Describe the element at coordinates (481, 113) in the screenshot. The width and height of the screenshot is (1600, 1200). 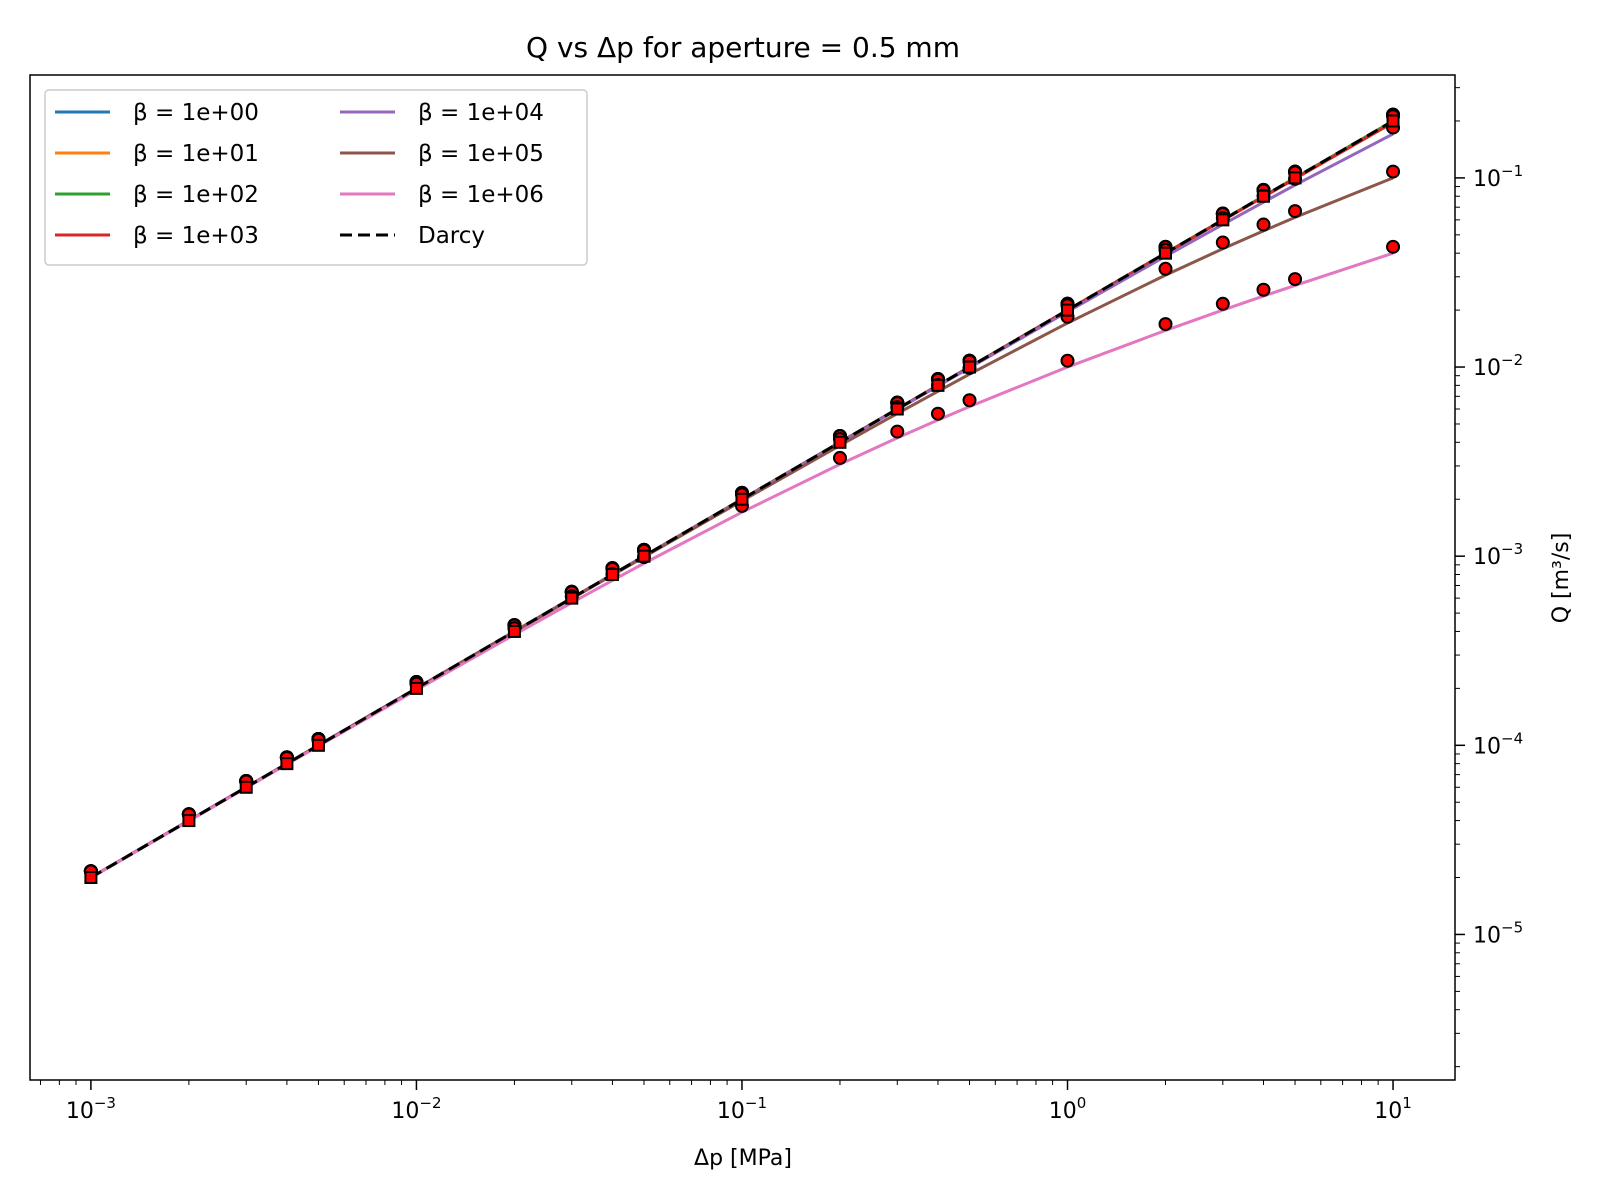
I see `legend-label-4: β = 1e+04` at that location.